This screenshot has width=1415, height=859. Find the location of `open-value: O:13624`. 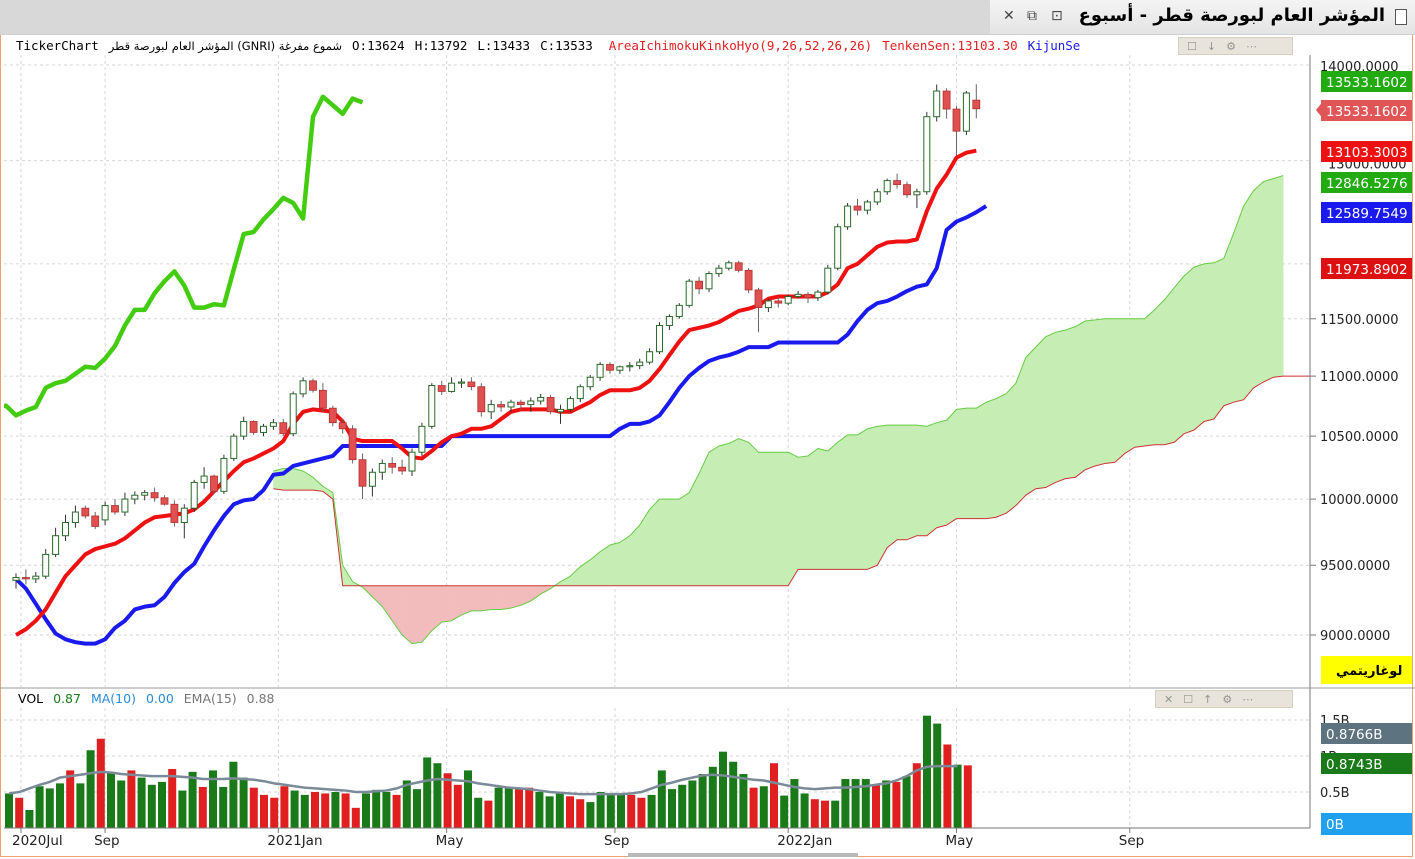

open-value: O:13624 is located at coordinates (378, 45).